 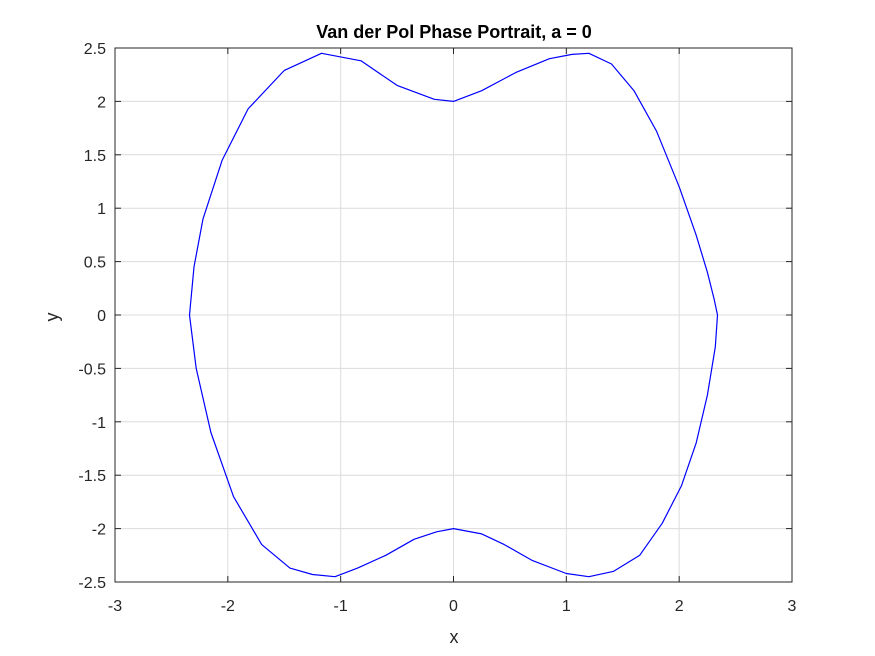 I want to click on chart-title: Van der Pol Phase Portrait, a = 0, so click(x=454, y=32).